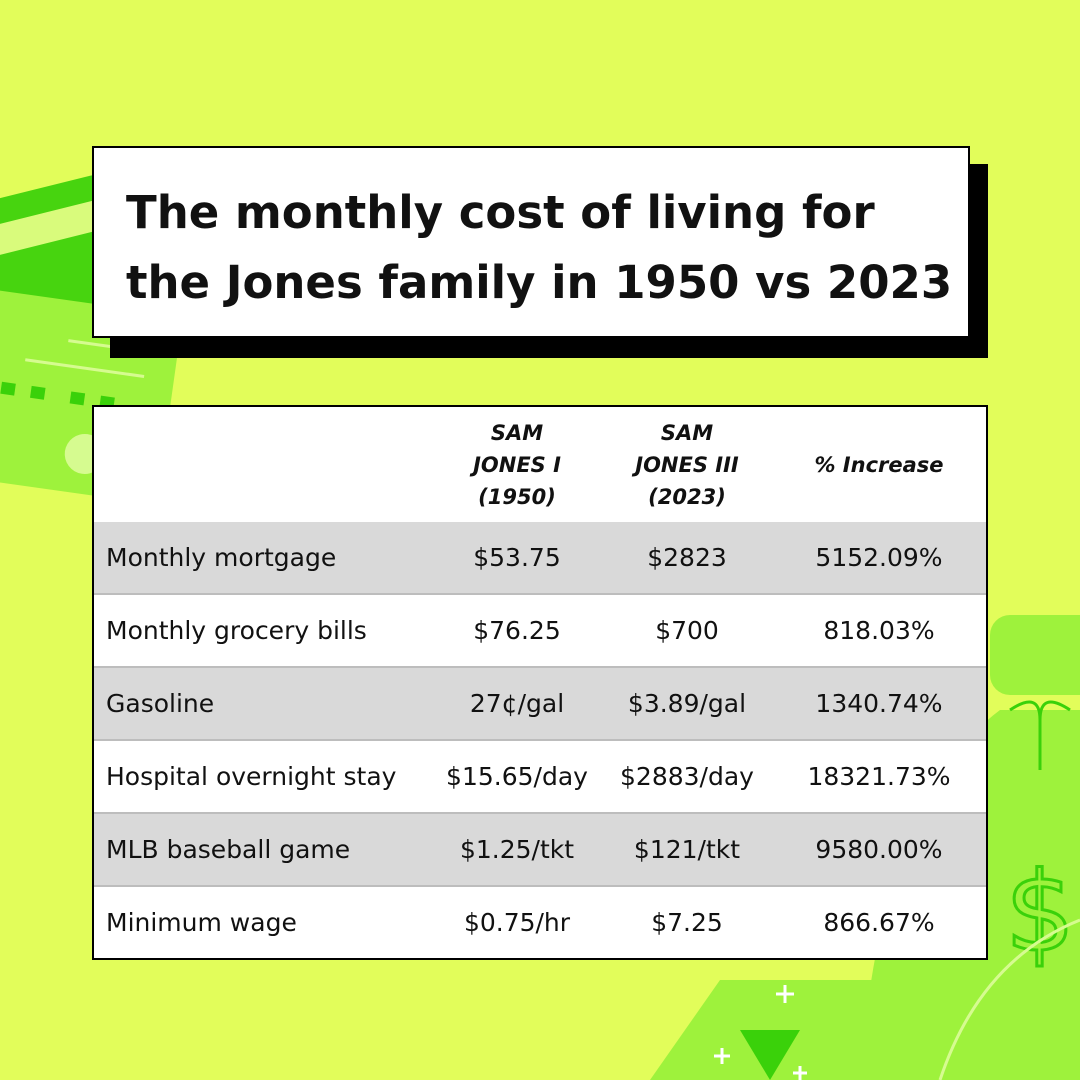 Image resolution: width=1080 pixels, height=1080 pixels. I want to click on row-label: MLB baseball game, so click(228, 849).